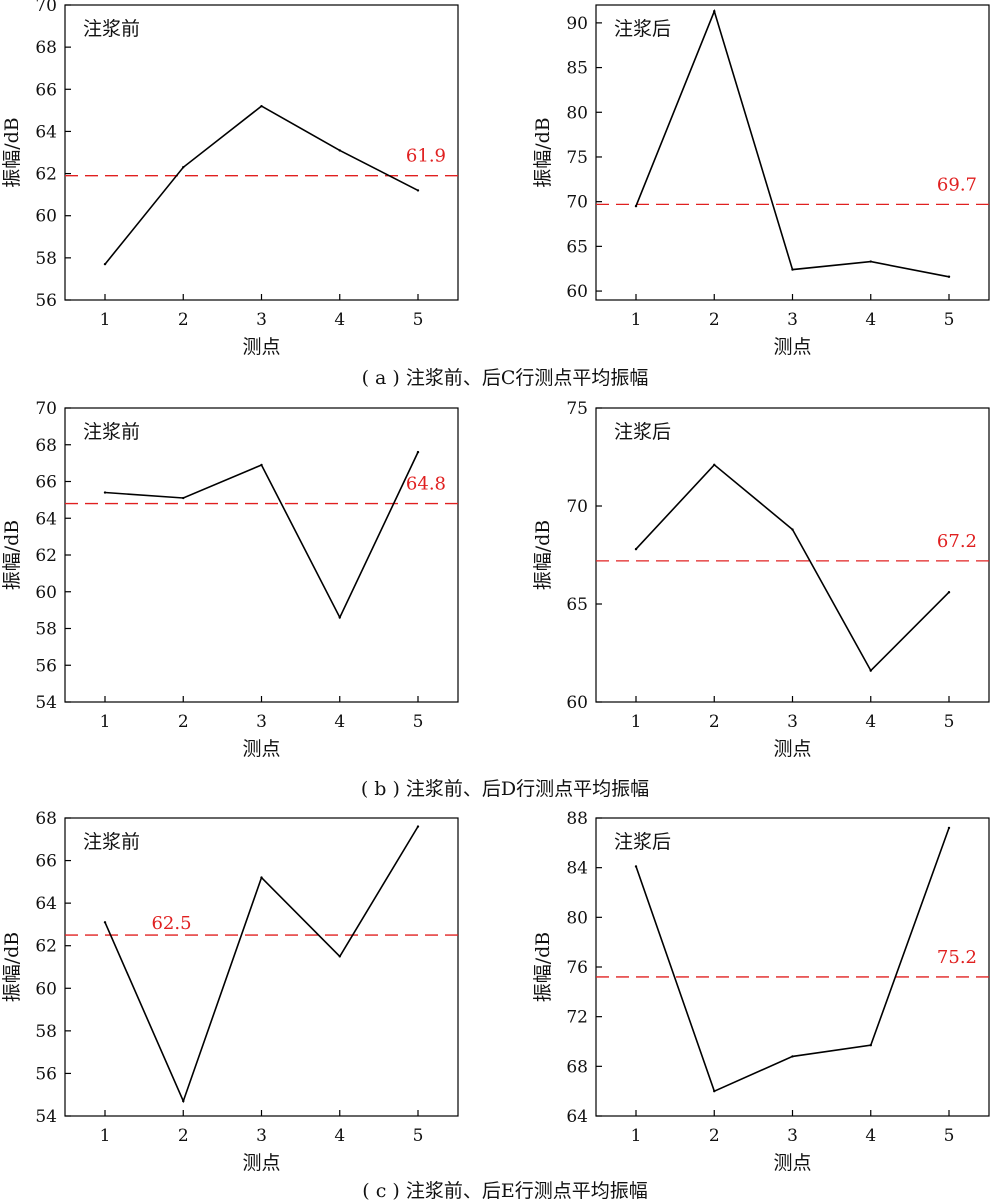  I want to click on caption-c: ( c ) 注浆前、后E行测点平均振幅, so click(504, 1191).